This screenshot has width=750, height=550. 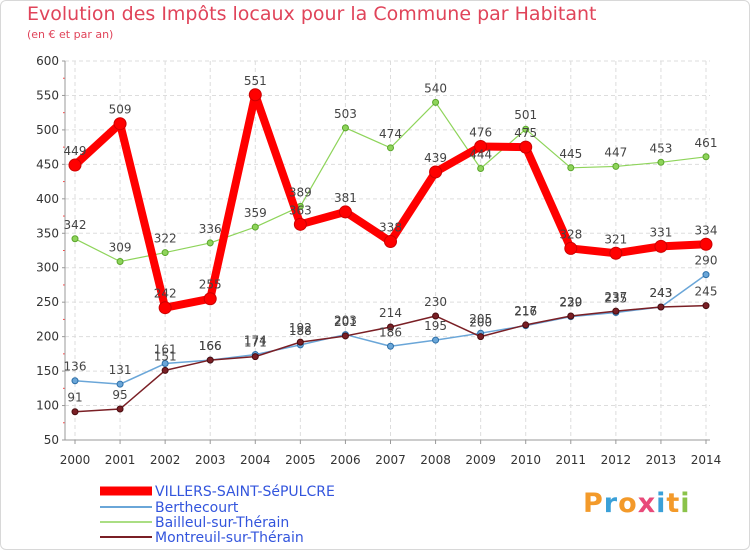 I want to click on data-label: 95, so click(x=119, y=395).